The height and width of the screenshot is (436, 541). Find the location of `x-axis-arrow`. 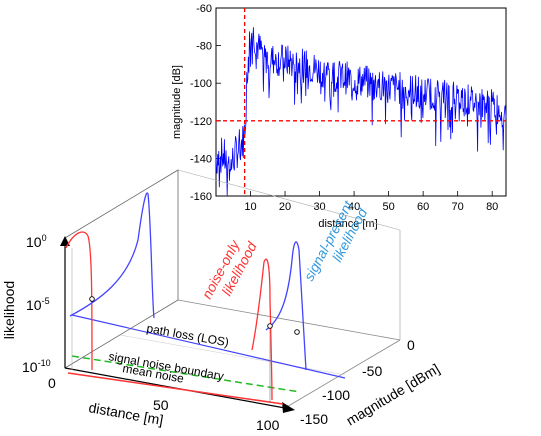

x-axis-arrow is located at coordinates (288, 407).